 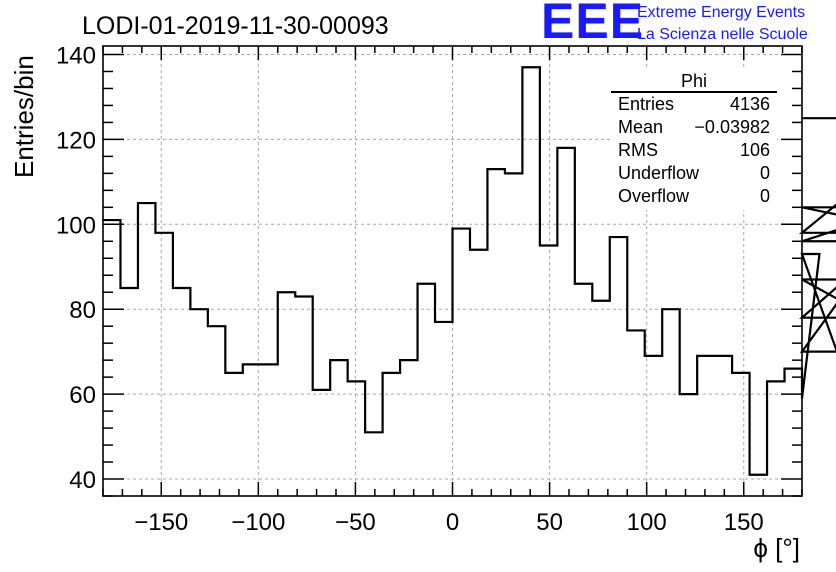 I want to click on stats-row-value: −0.03982, so click(x=732, y=127).